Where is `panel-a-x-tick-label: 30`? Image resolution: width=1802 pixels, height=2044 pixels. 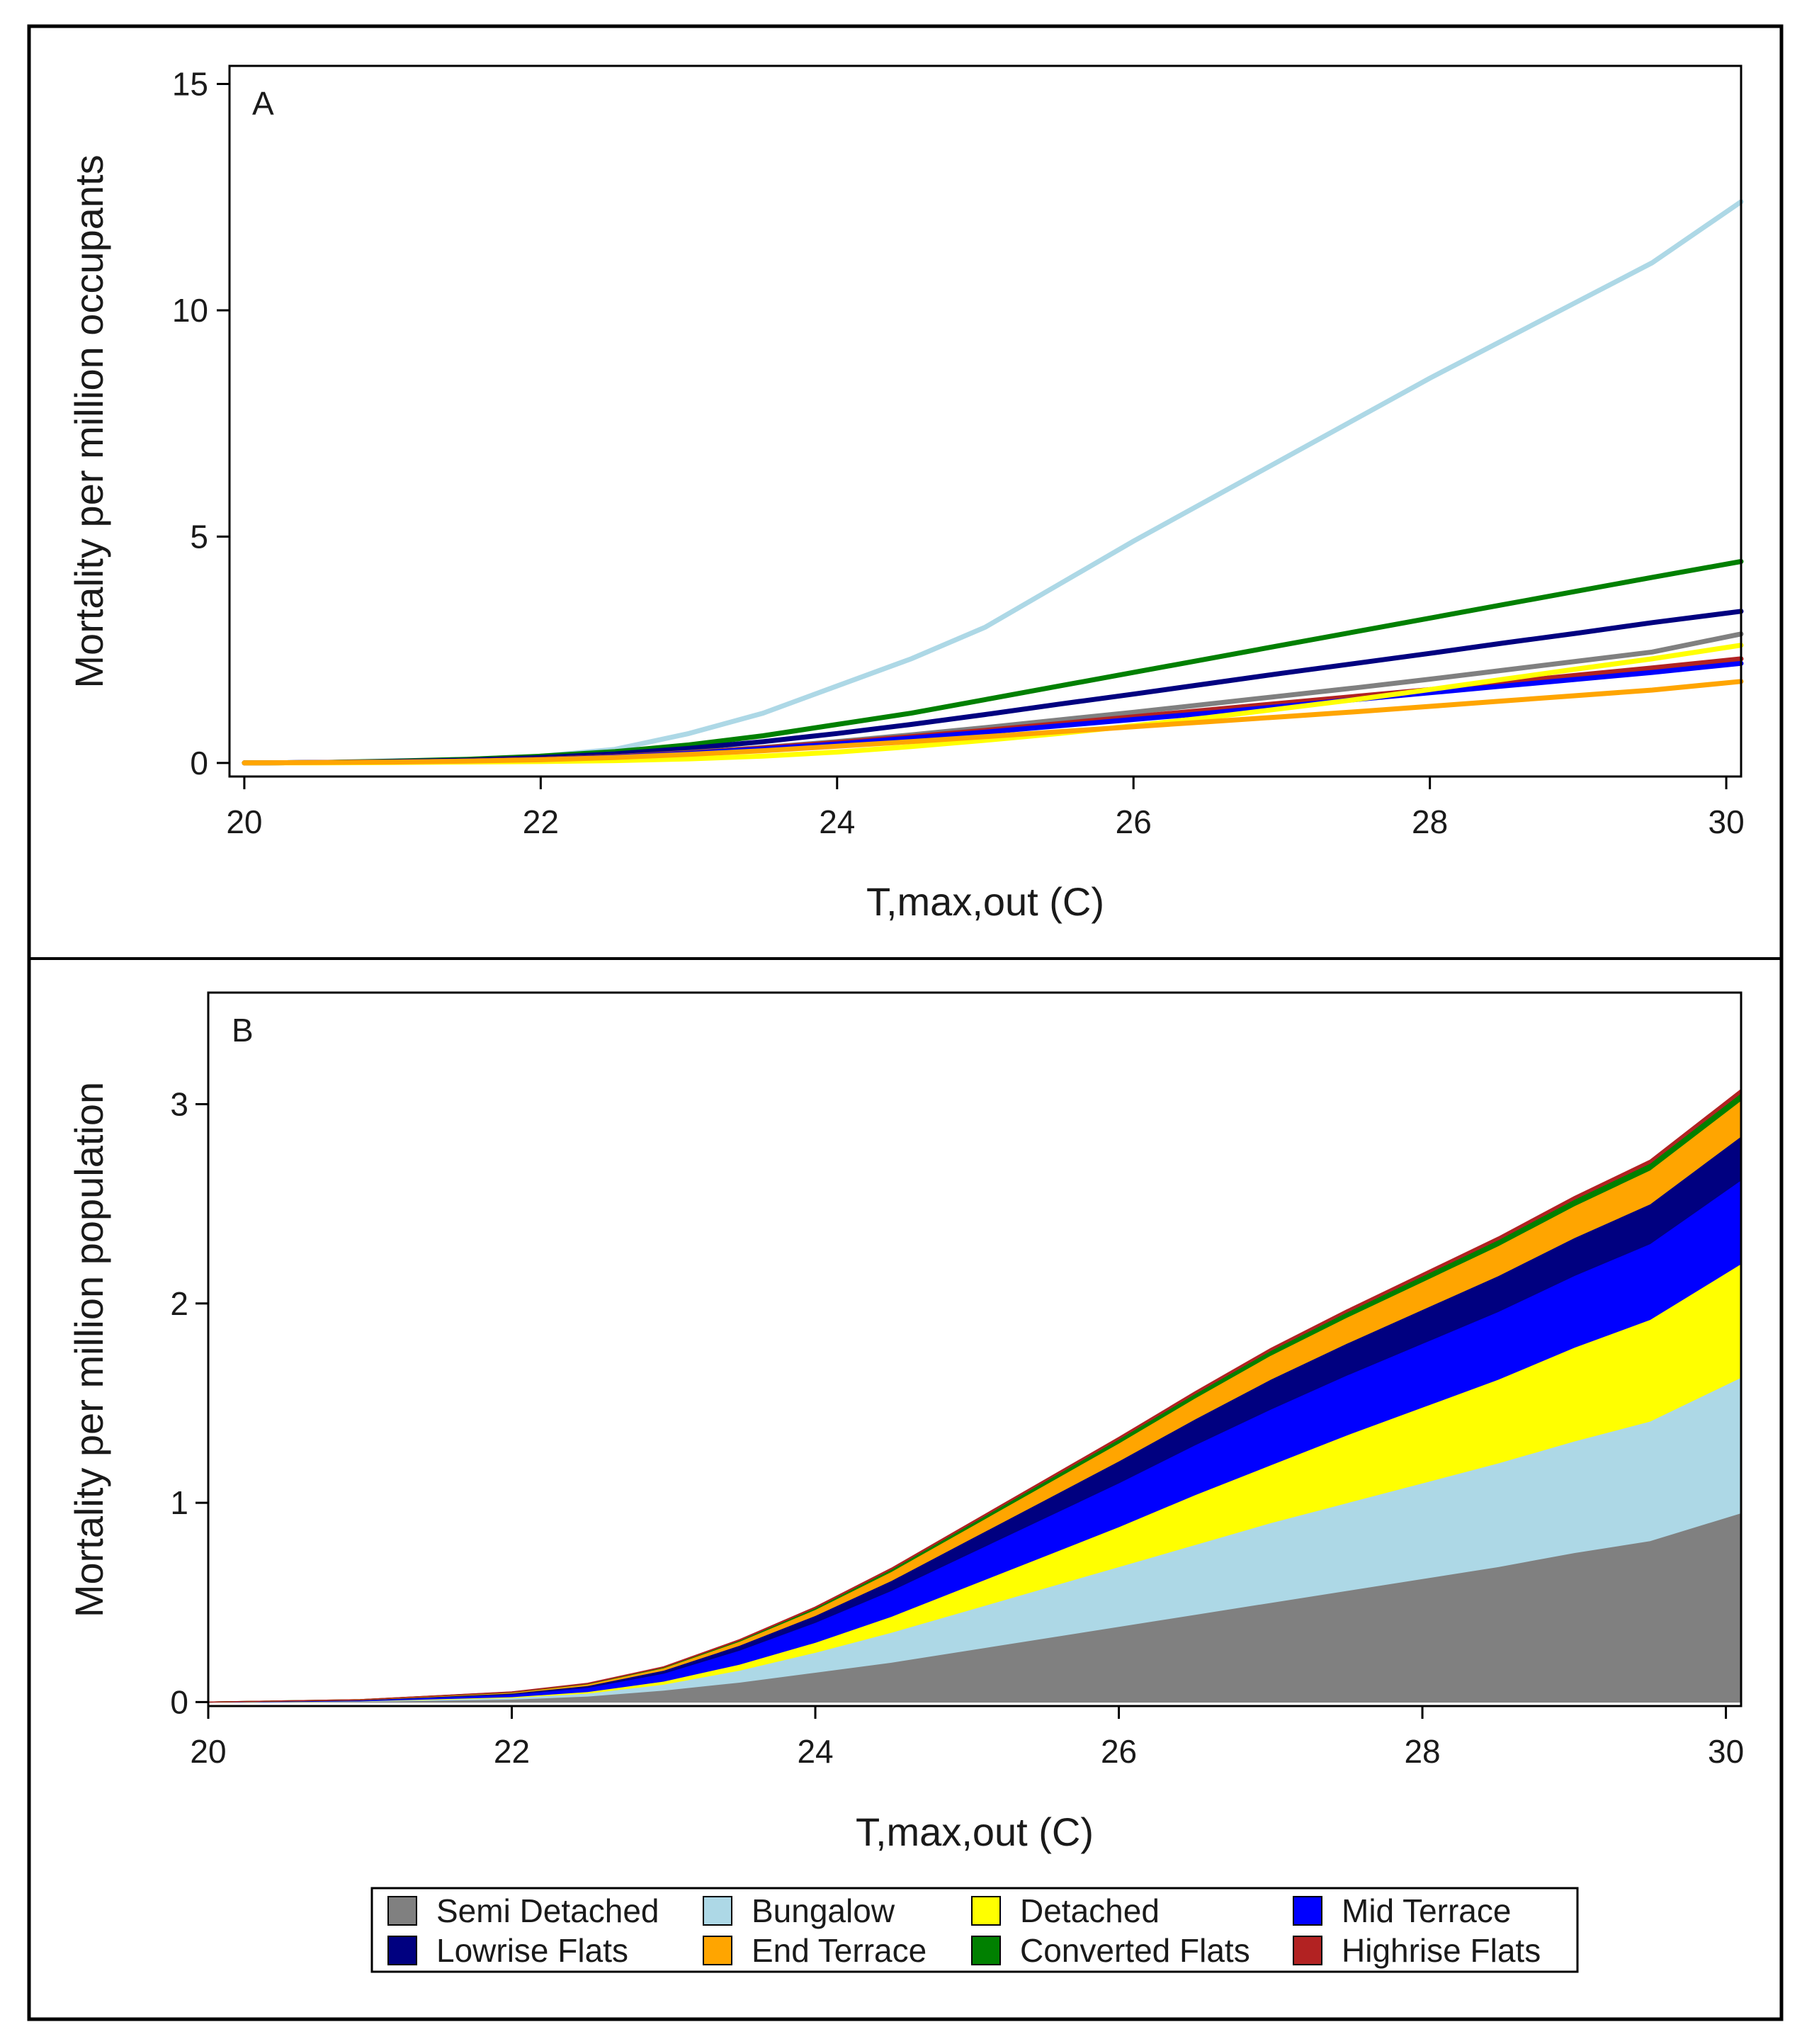
panel-a-x-tick-label: 30 is located at coordinates (1726, 822).